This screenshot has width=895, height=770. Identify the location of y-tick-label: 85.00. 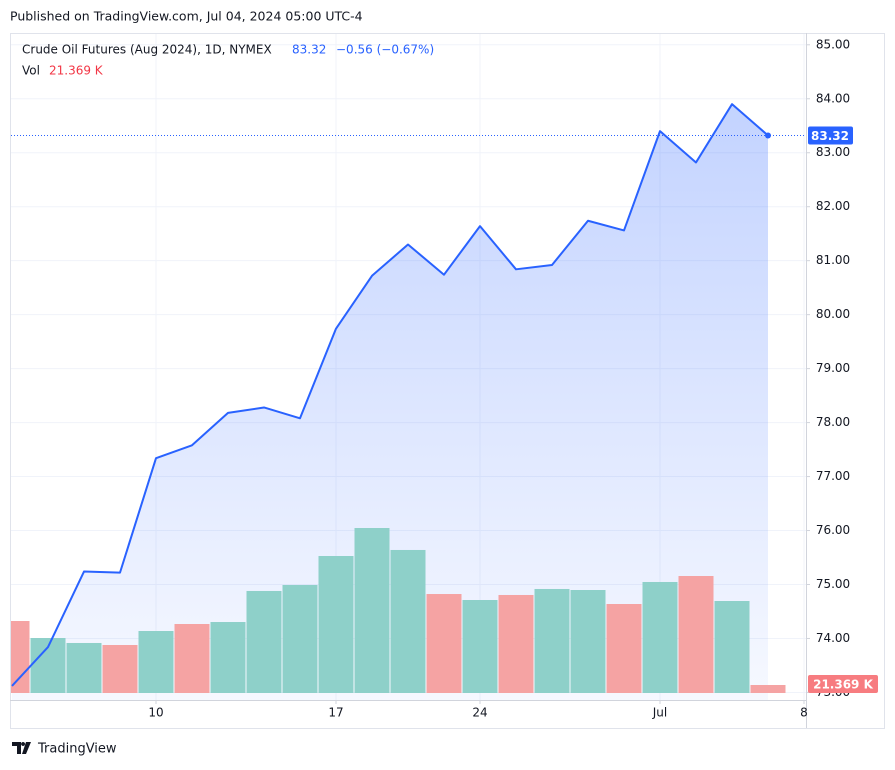
(833, 44).